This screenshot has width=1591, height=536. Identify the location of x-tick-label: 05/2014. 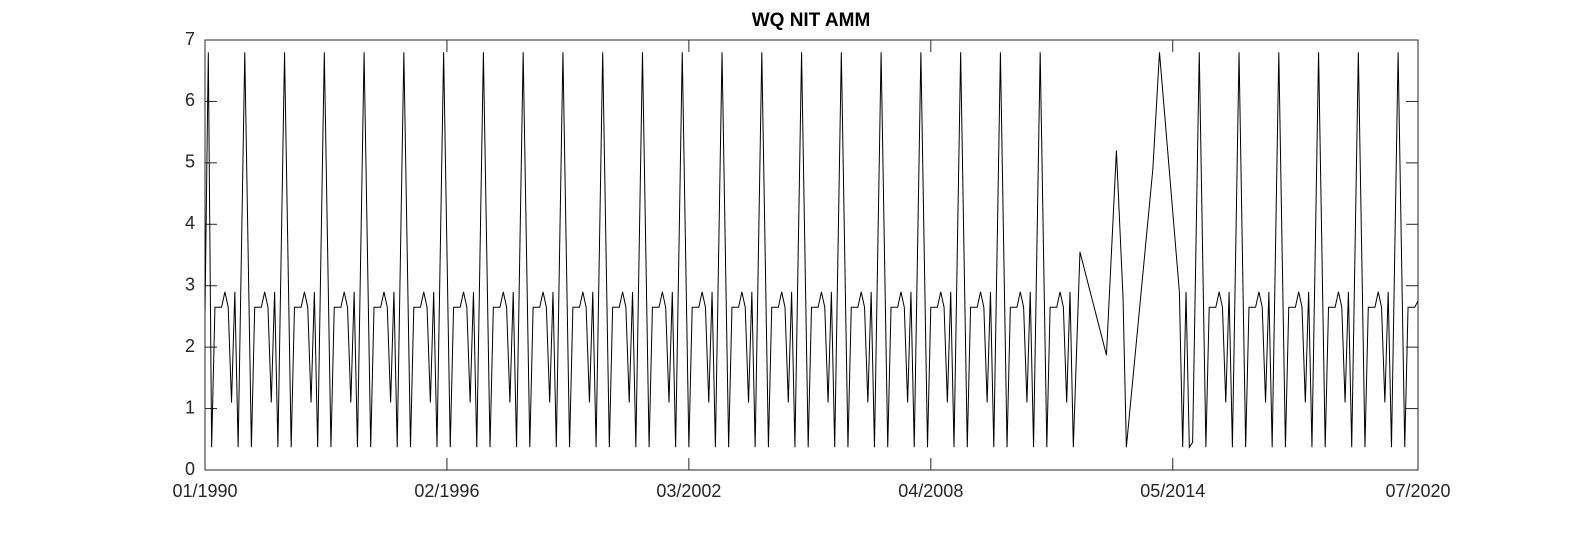
(1172, 491).